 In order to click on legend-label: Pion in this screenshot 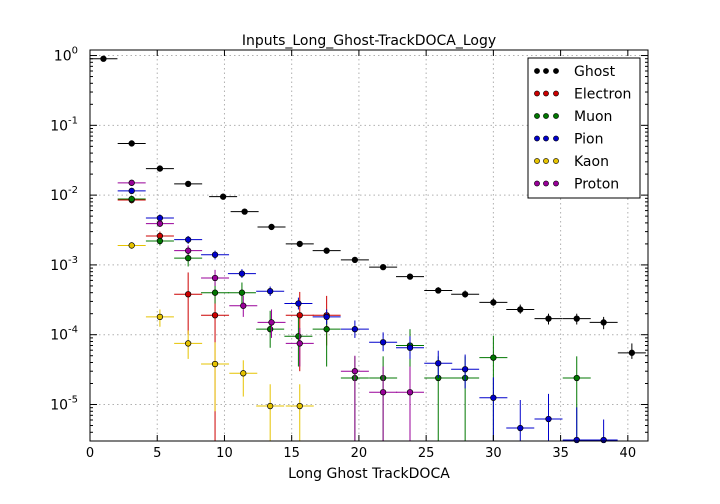, I will do `click(588, 140)`.